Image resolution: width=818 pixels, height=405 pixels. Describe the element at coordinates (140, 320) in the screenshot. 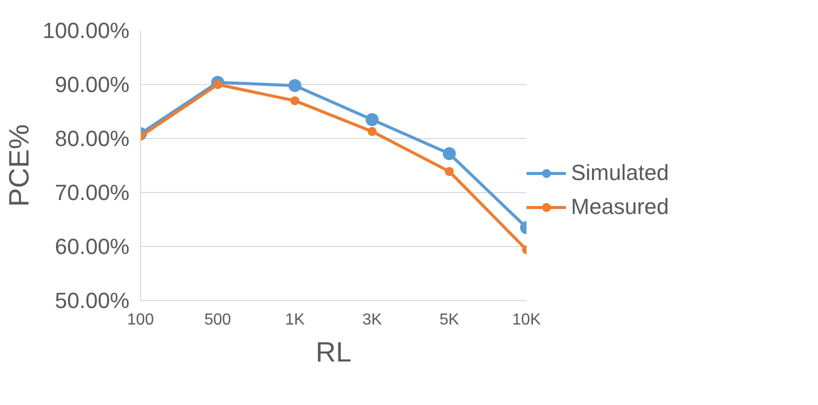

I see `x-tick-label: 100` at that location.